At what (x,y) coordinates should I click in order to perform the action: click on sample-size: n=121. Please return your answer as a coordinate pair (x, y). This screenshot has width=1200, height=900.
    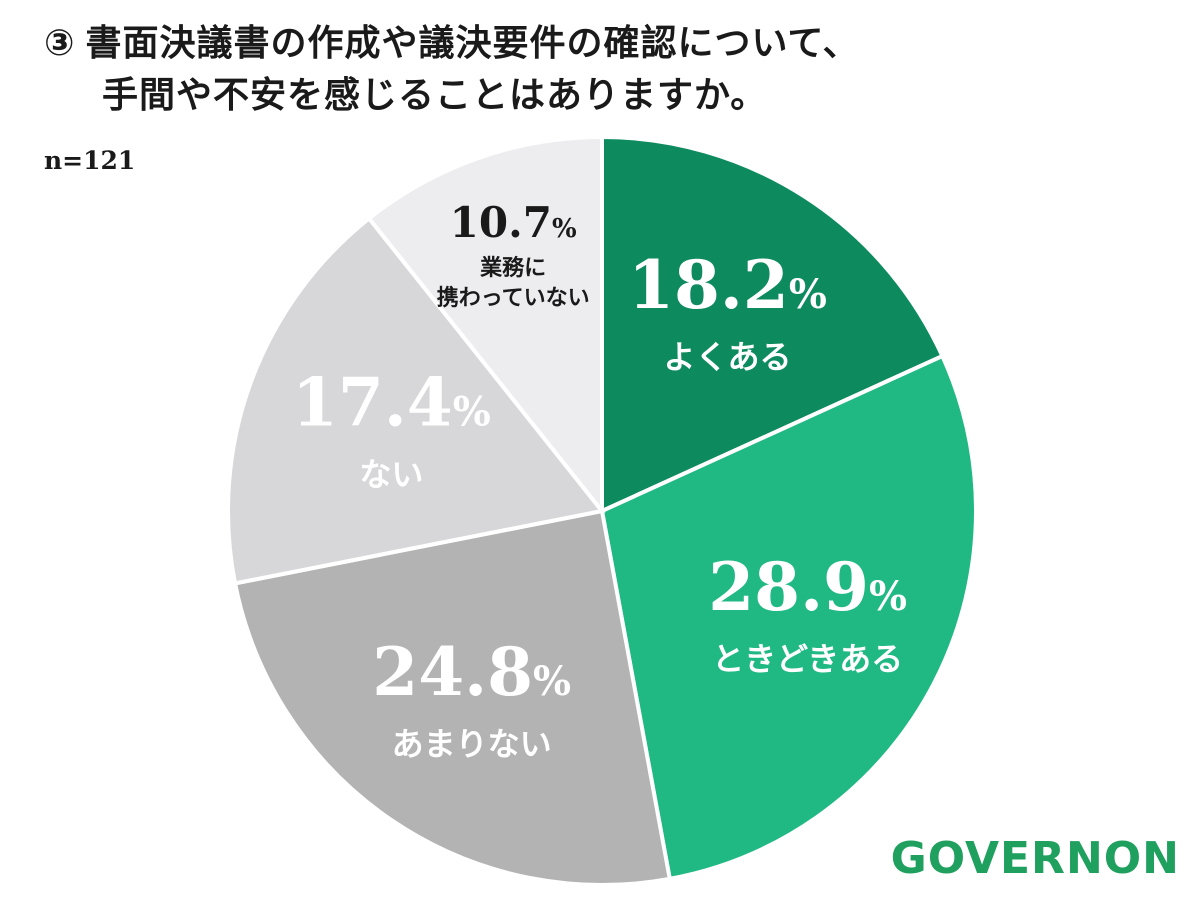
    Looking at the image, I should click on (90, 160).